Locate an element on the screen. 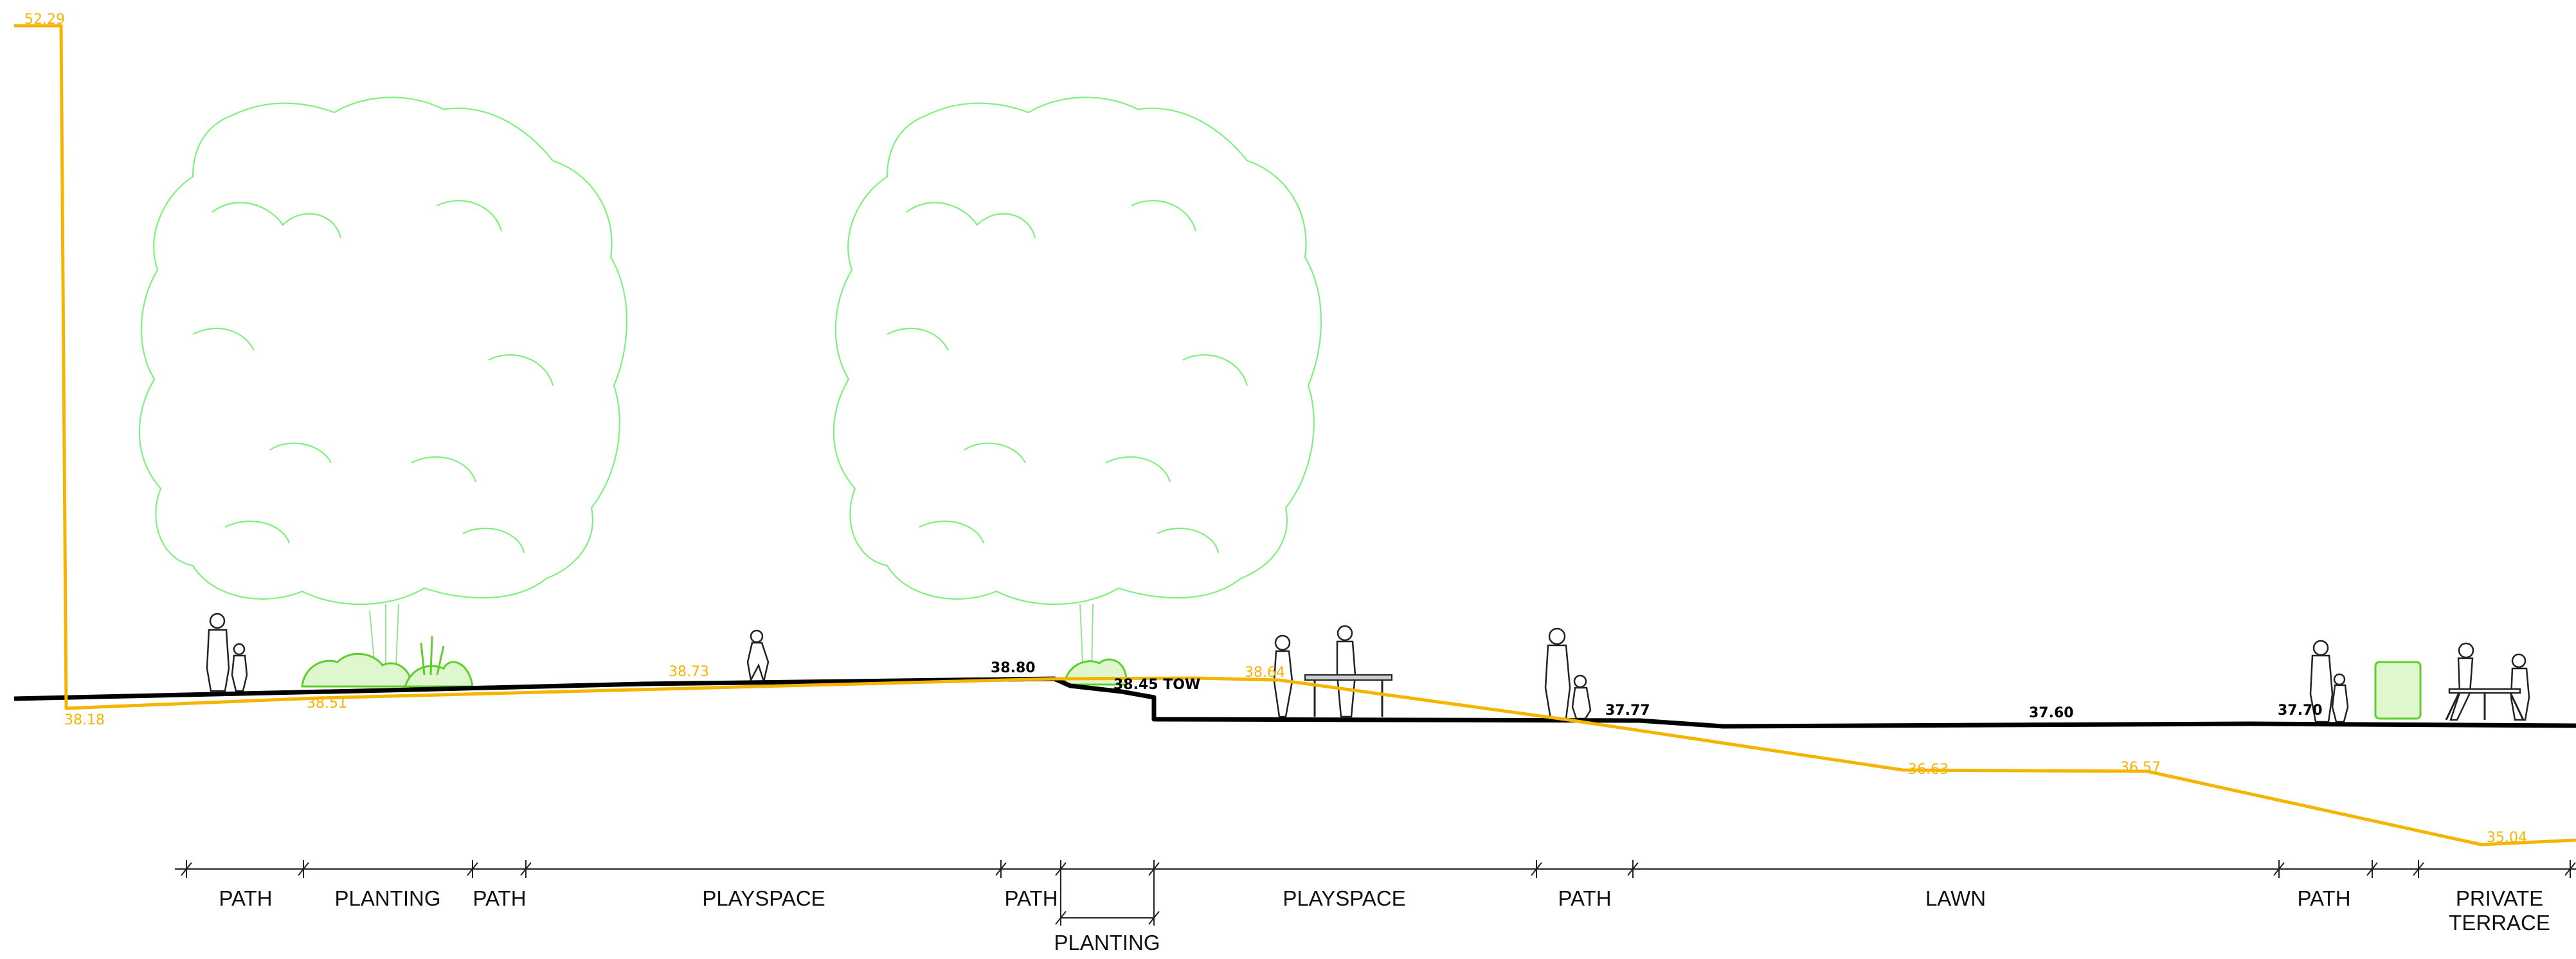  existing-level-label: 36.63 is located at coordinates (1928, 770).